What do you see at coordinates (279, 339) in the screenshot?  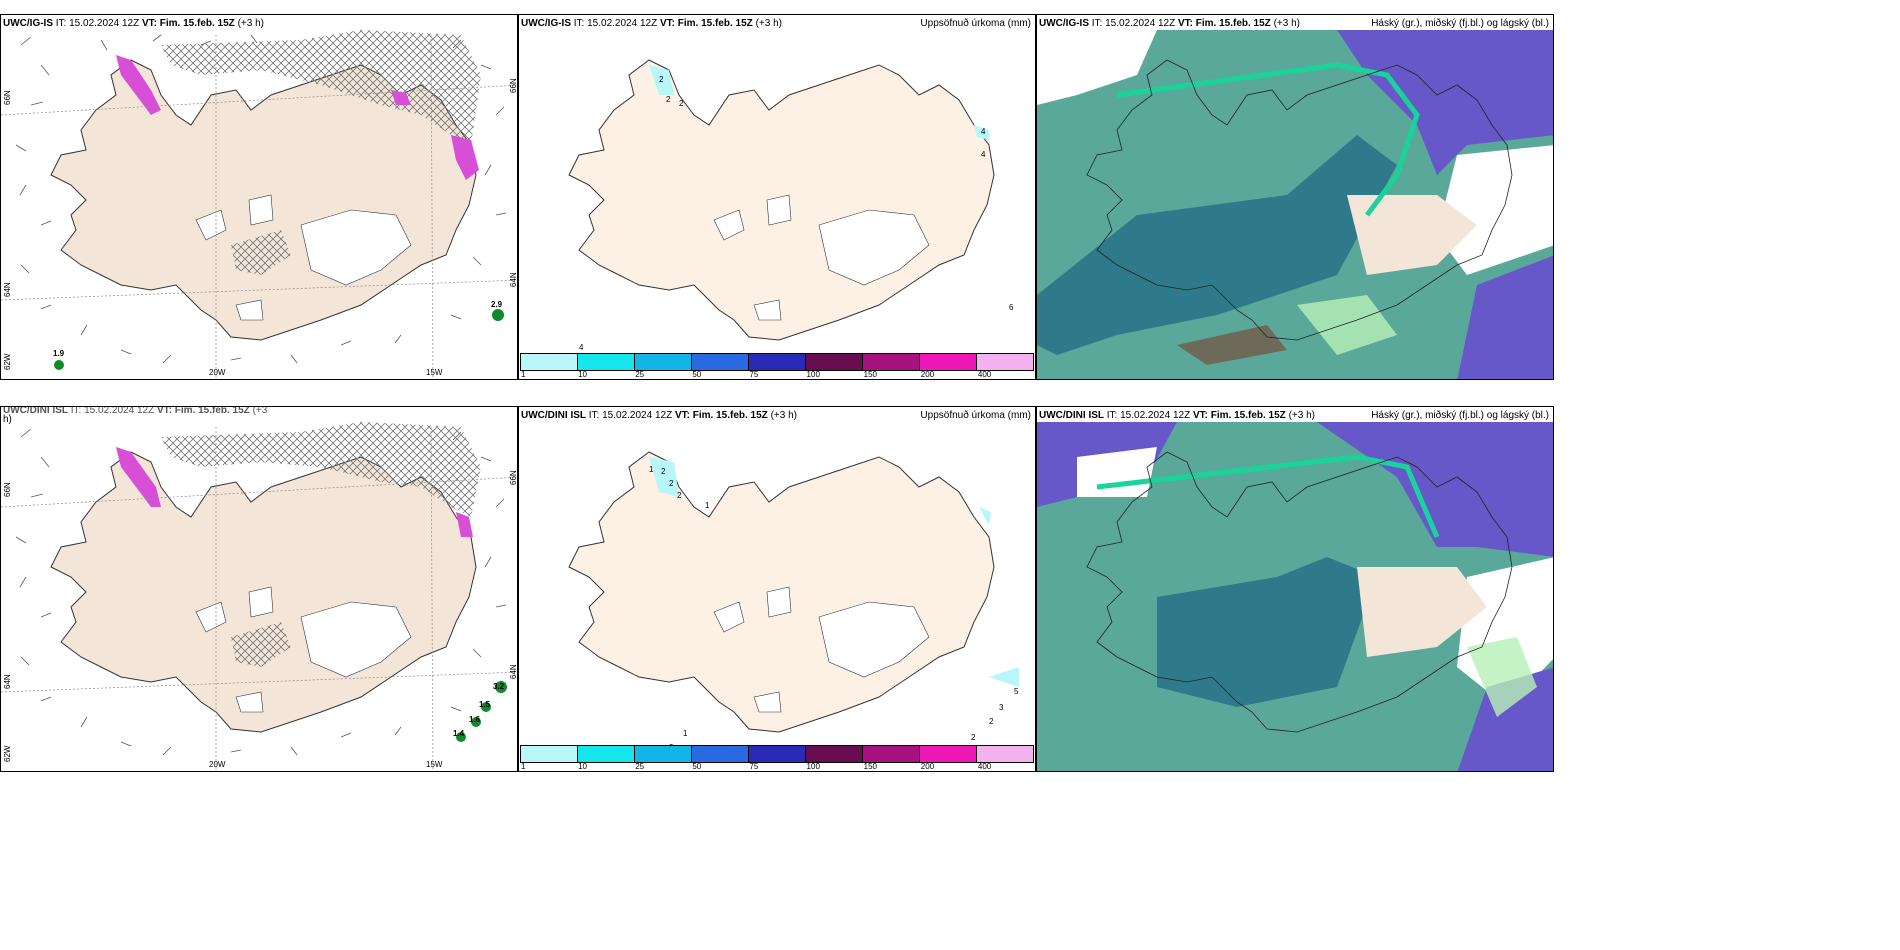 I see `precip-green-dots` at bounding box center [279, 339].